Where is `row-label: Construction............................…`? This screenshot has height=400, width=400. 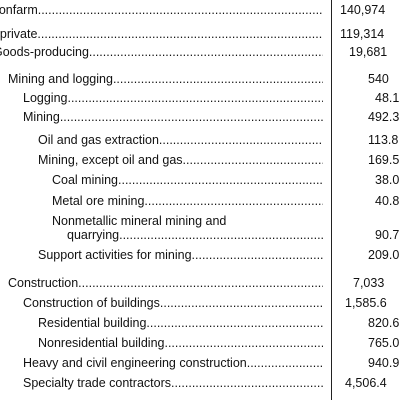 row-label: Construction............................… is located at coordinates (165, 283).